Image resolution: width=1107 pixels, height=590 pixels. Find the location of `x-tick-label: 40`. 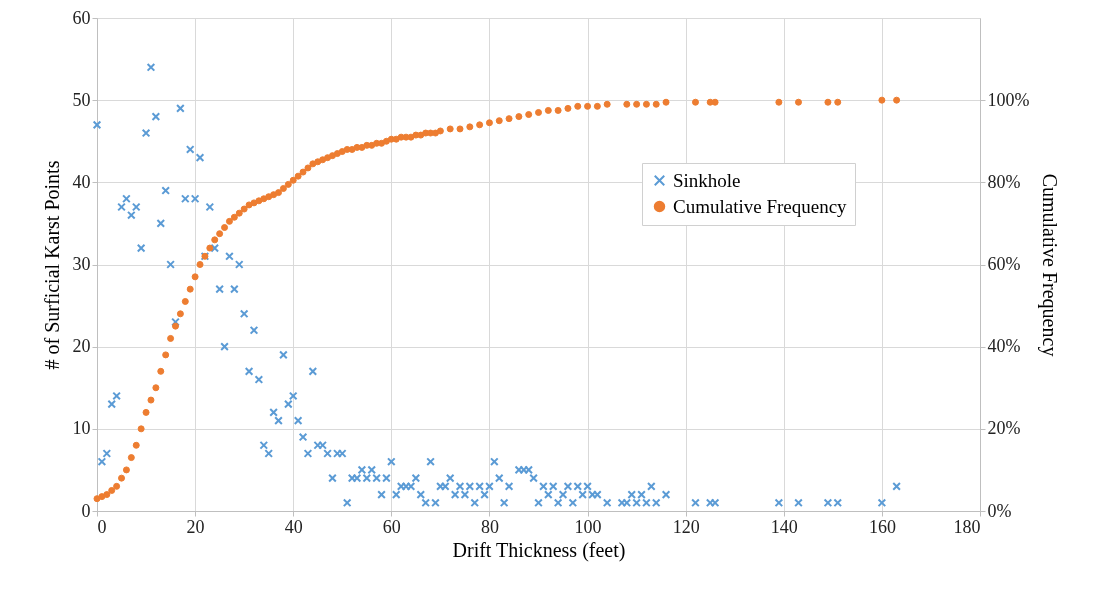

x-tick-label: 40 is located at coordinates (293, 526).